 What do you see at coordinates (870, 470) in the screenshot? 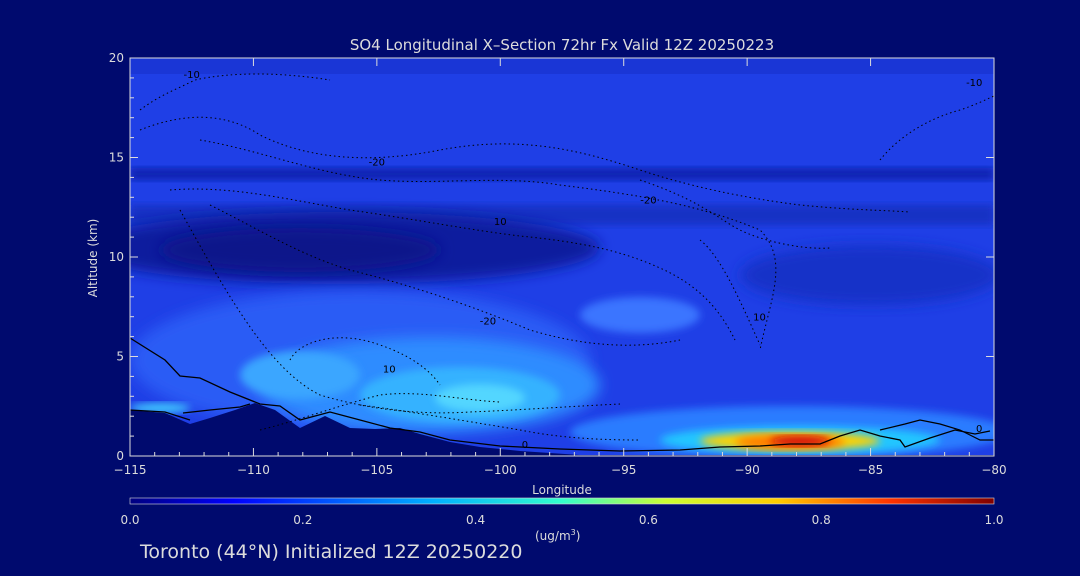
I see `x-tick-label: −85` at bounding box center [870, 470].